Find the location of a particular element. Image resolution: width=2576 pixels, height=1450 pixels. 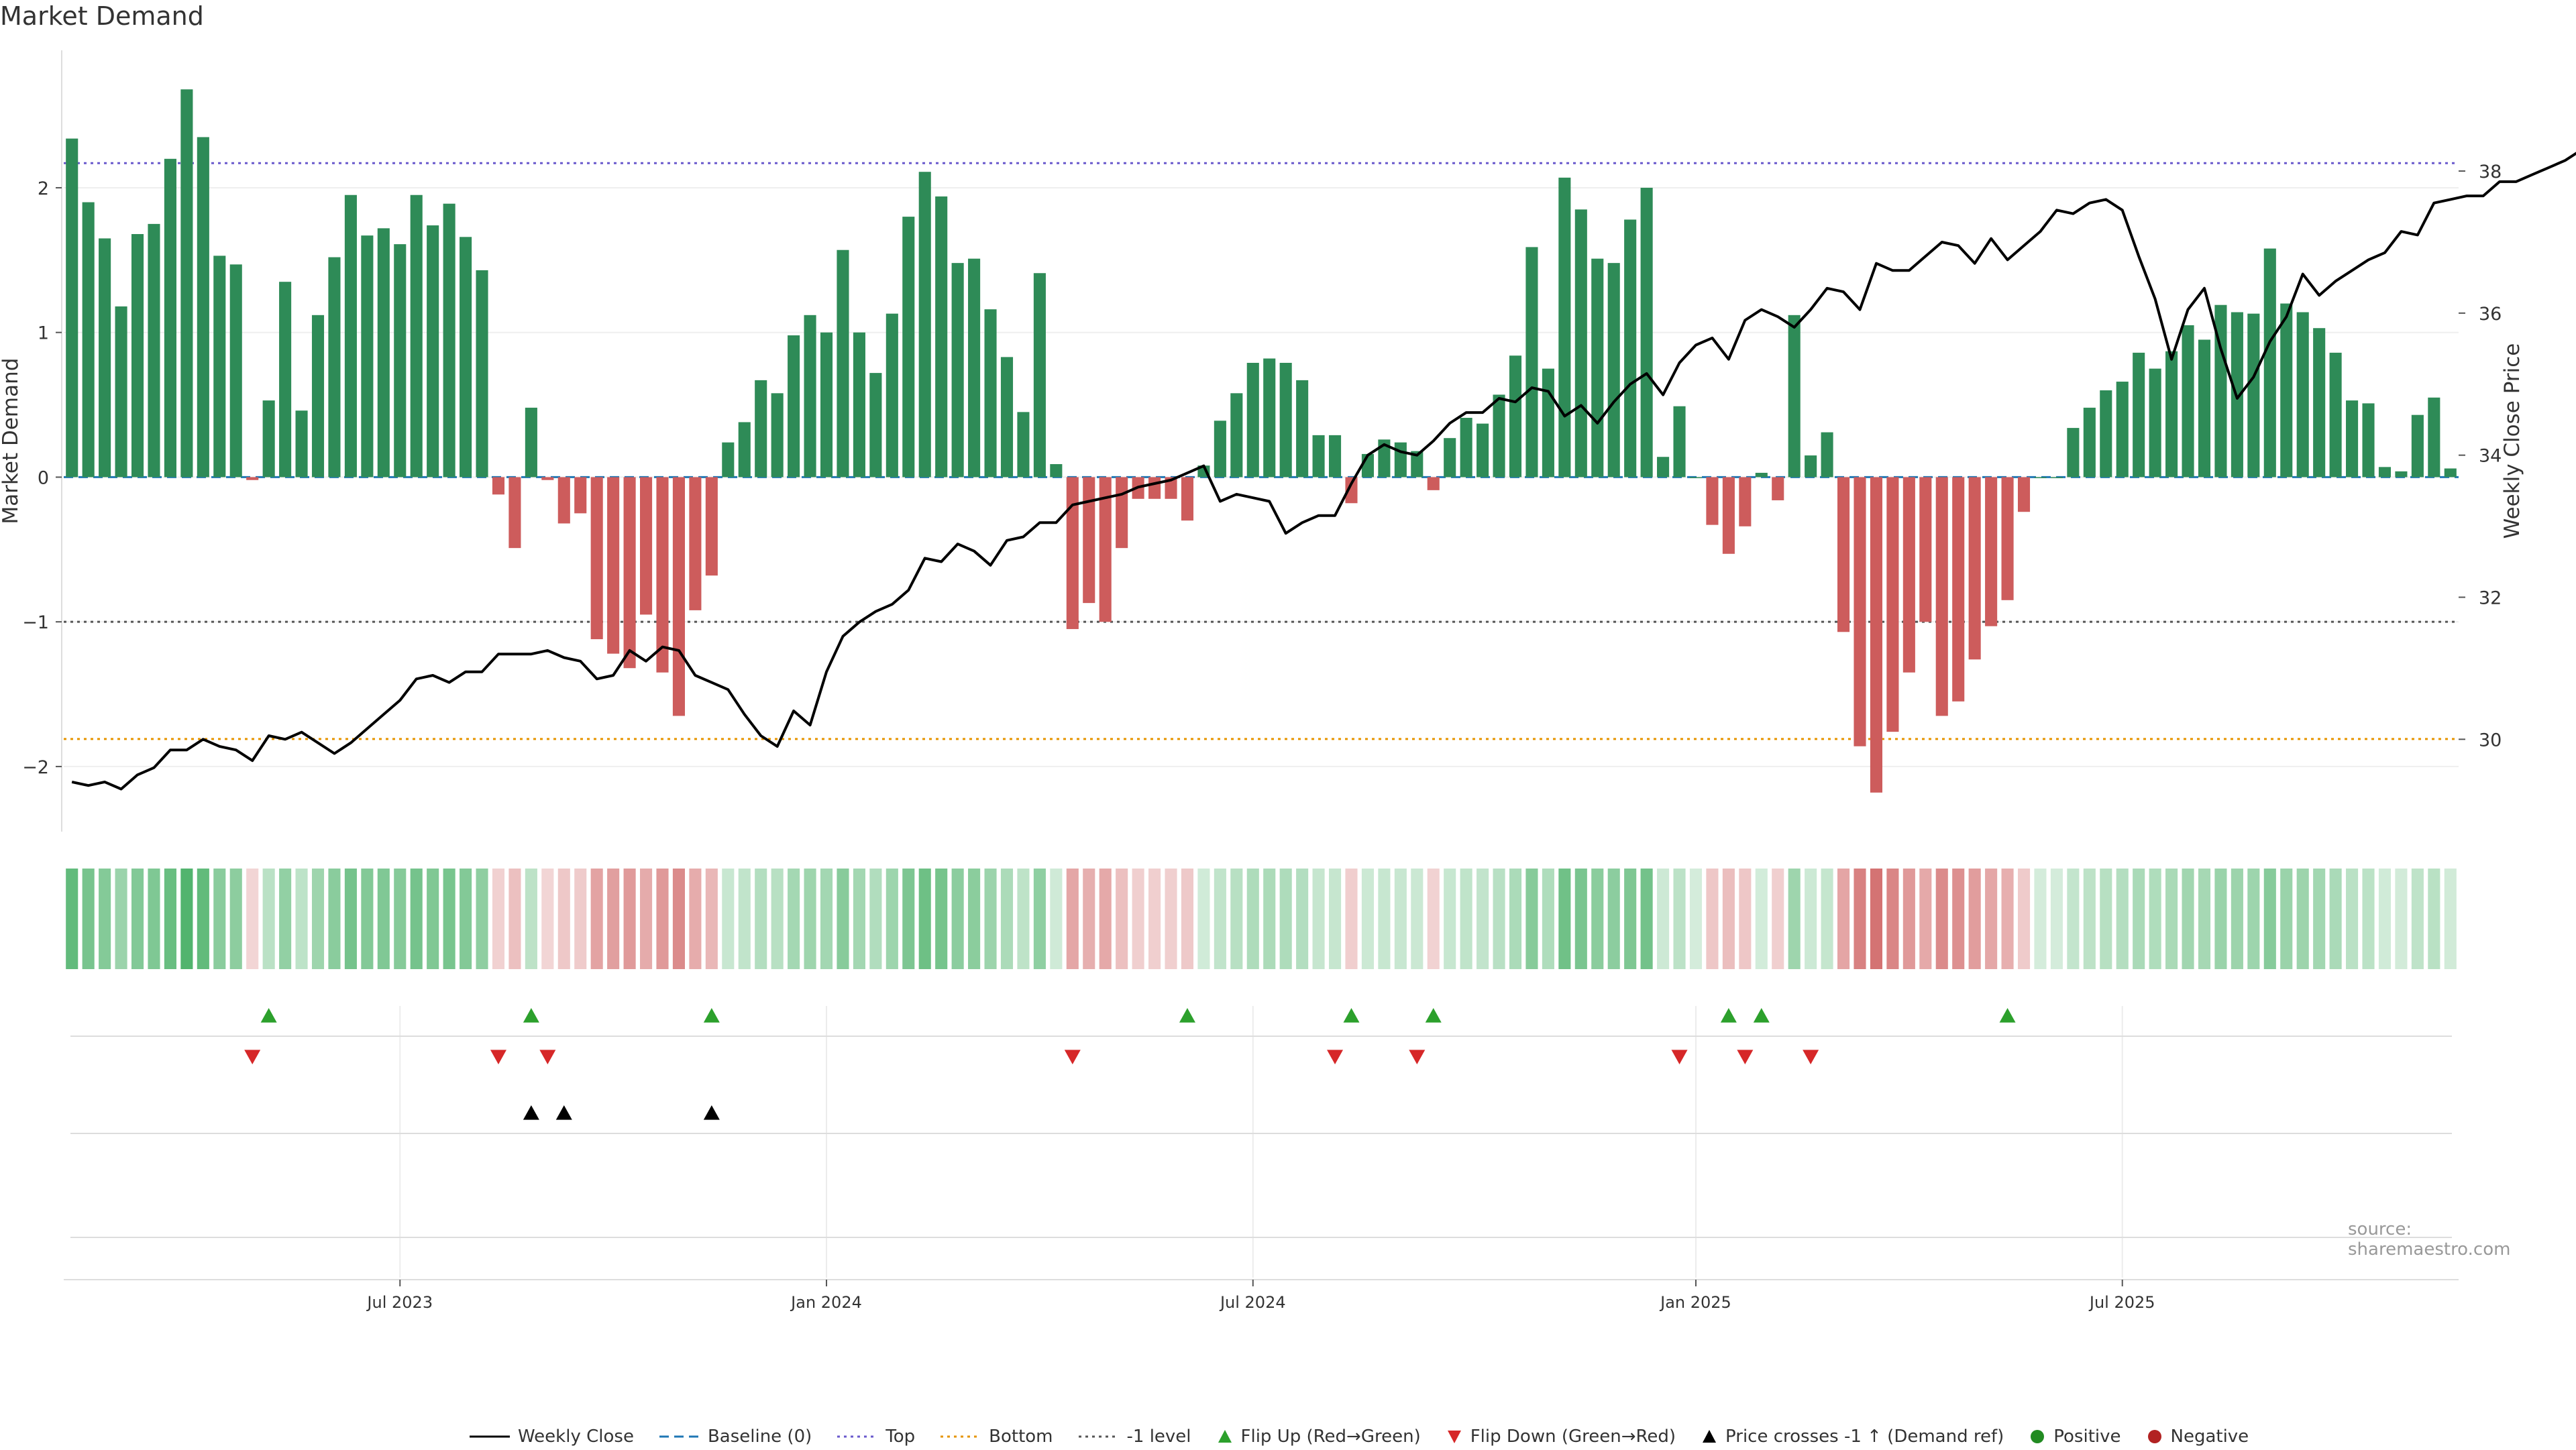

legend-label: Baseline (0) is located at coordinates (759, 1437).